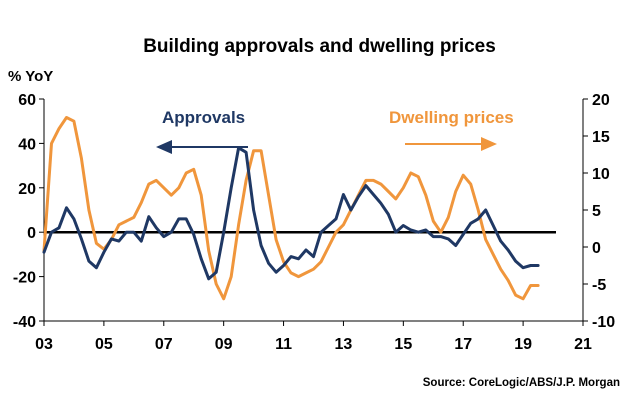  I want to click on annotations: Approvals Dwelling prices, so click(335, 131).